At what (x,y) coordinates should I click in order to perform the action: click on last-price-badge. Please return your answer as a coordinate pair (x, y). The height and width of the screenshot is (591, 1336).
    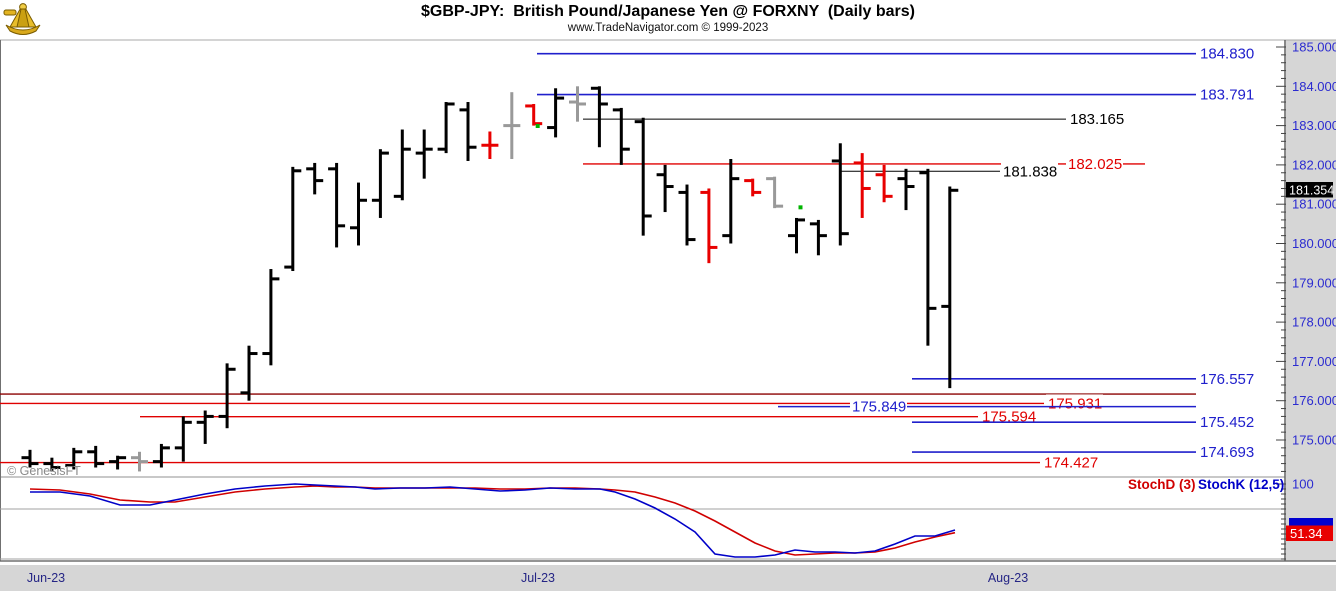
    Looking at the image, I should click on (1309, 190).